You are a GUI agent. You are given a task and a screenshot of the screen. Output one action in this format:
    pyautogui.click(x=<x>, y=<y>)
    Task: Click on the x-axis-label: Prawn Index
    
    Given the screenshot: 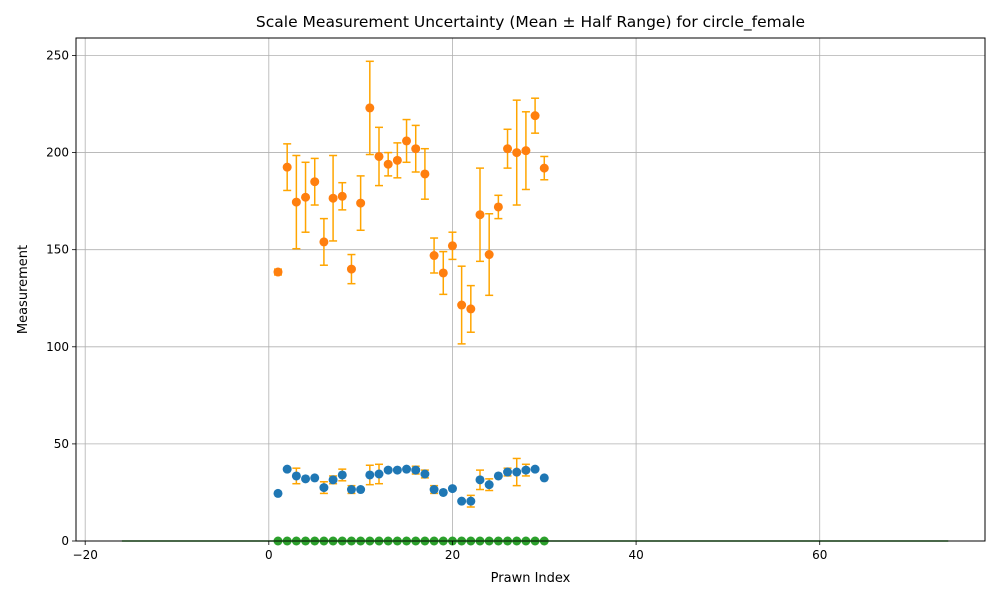 What is the action you would take?
    pyautogui.click(x=531, y=578)
    